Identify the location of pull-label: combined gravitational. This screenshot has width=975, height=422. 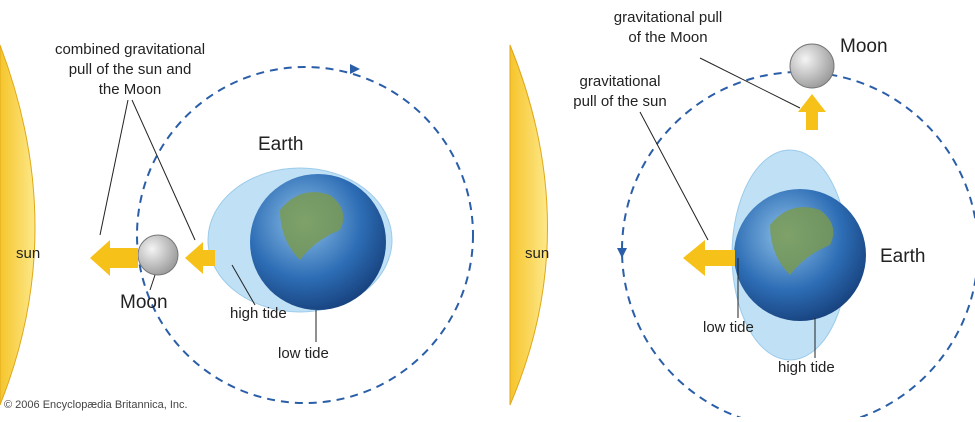
(130, 49).